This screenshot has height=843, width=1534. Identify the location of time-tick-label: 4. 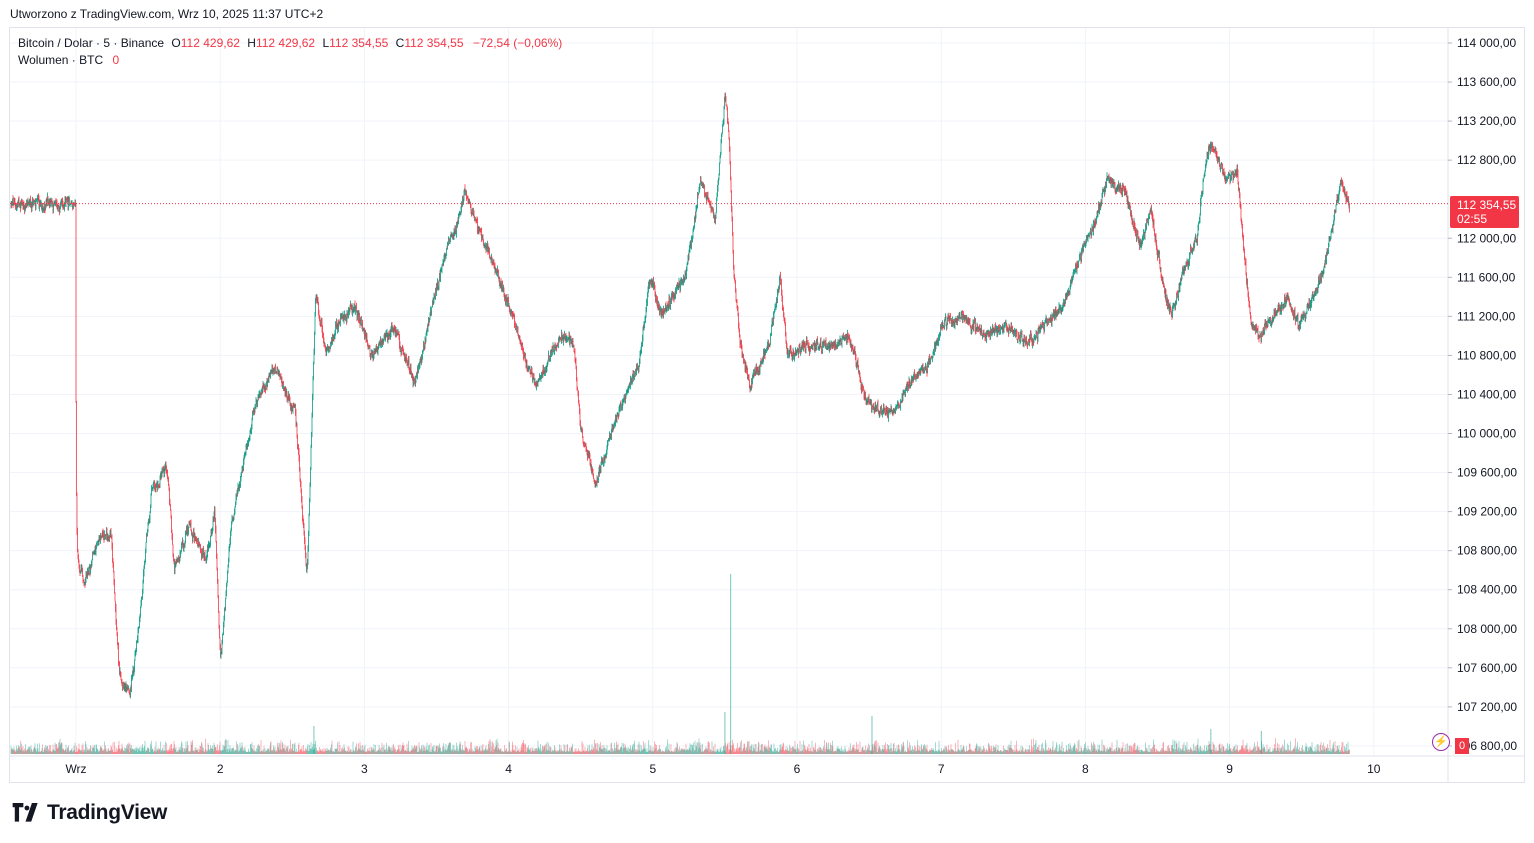
(508, 769).